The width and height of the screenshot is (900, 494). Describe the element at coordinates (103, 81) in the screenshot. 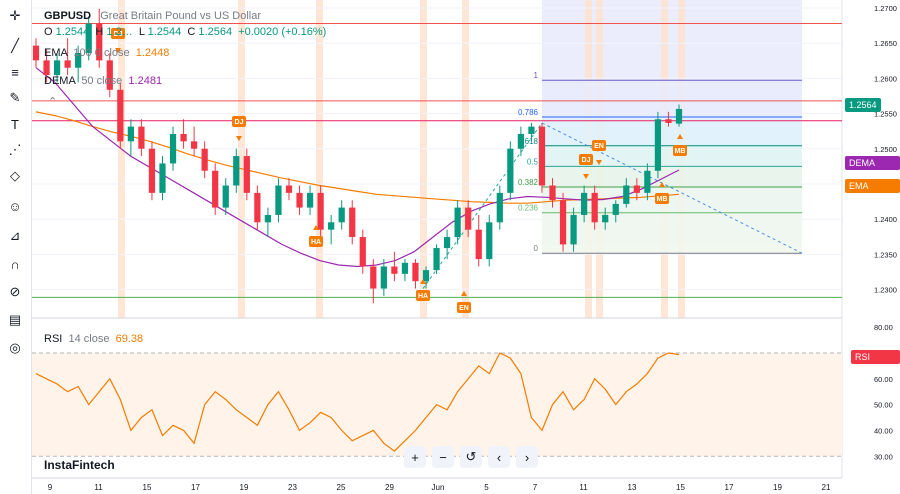

I see `dema-legend: DEMA 50 close 1.2481` at that location.